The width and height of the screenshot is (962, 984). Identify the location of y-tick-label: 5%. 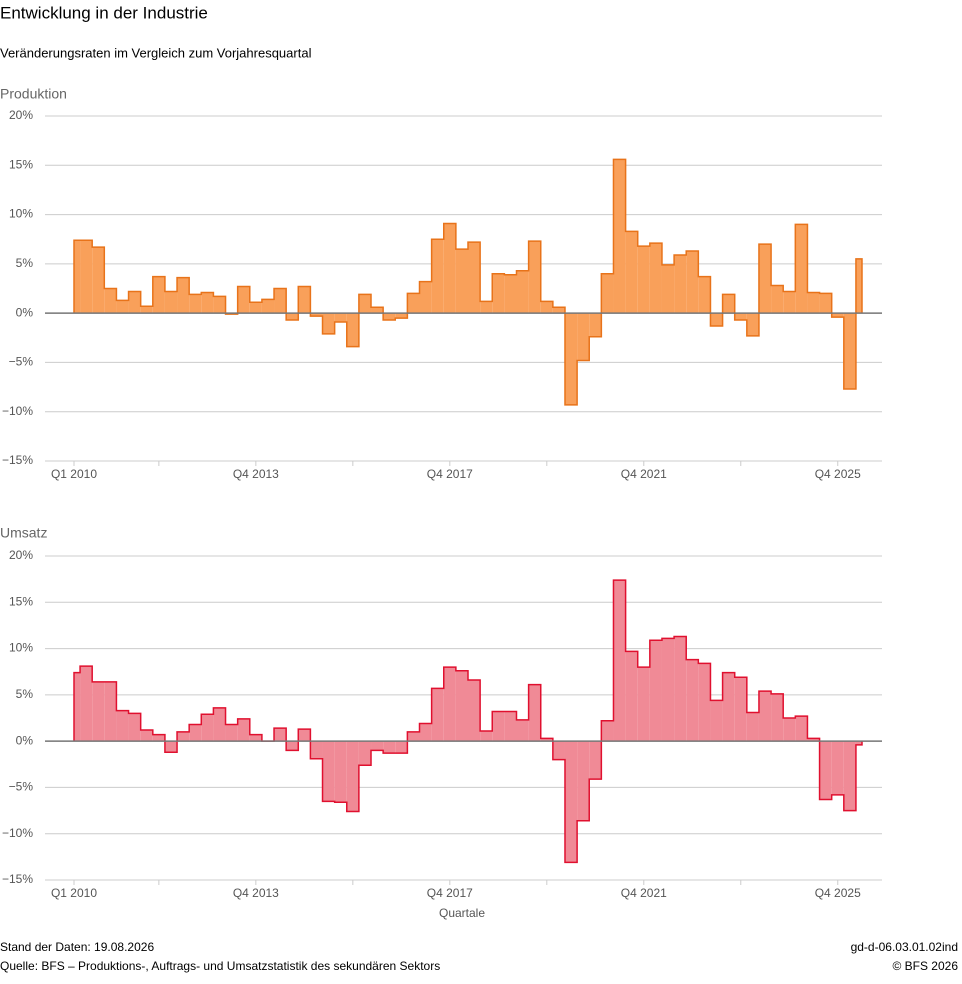
(25, 263).